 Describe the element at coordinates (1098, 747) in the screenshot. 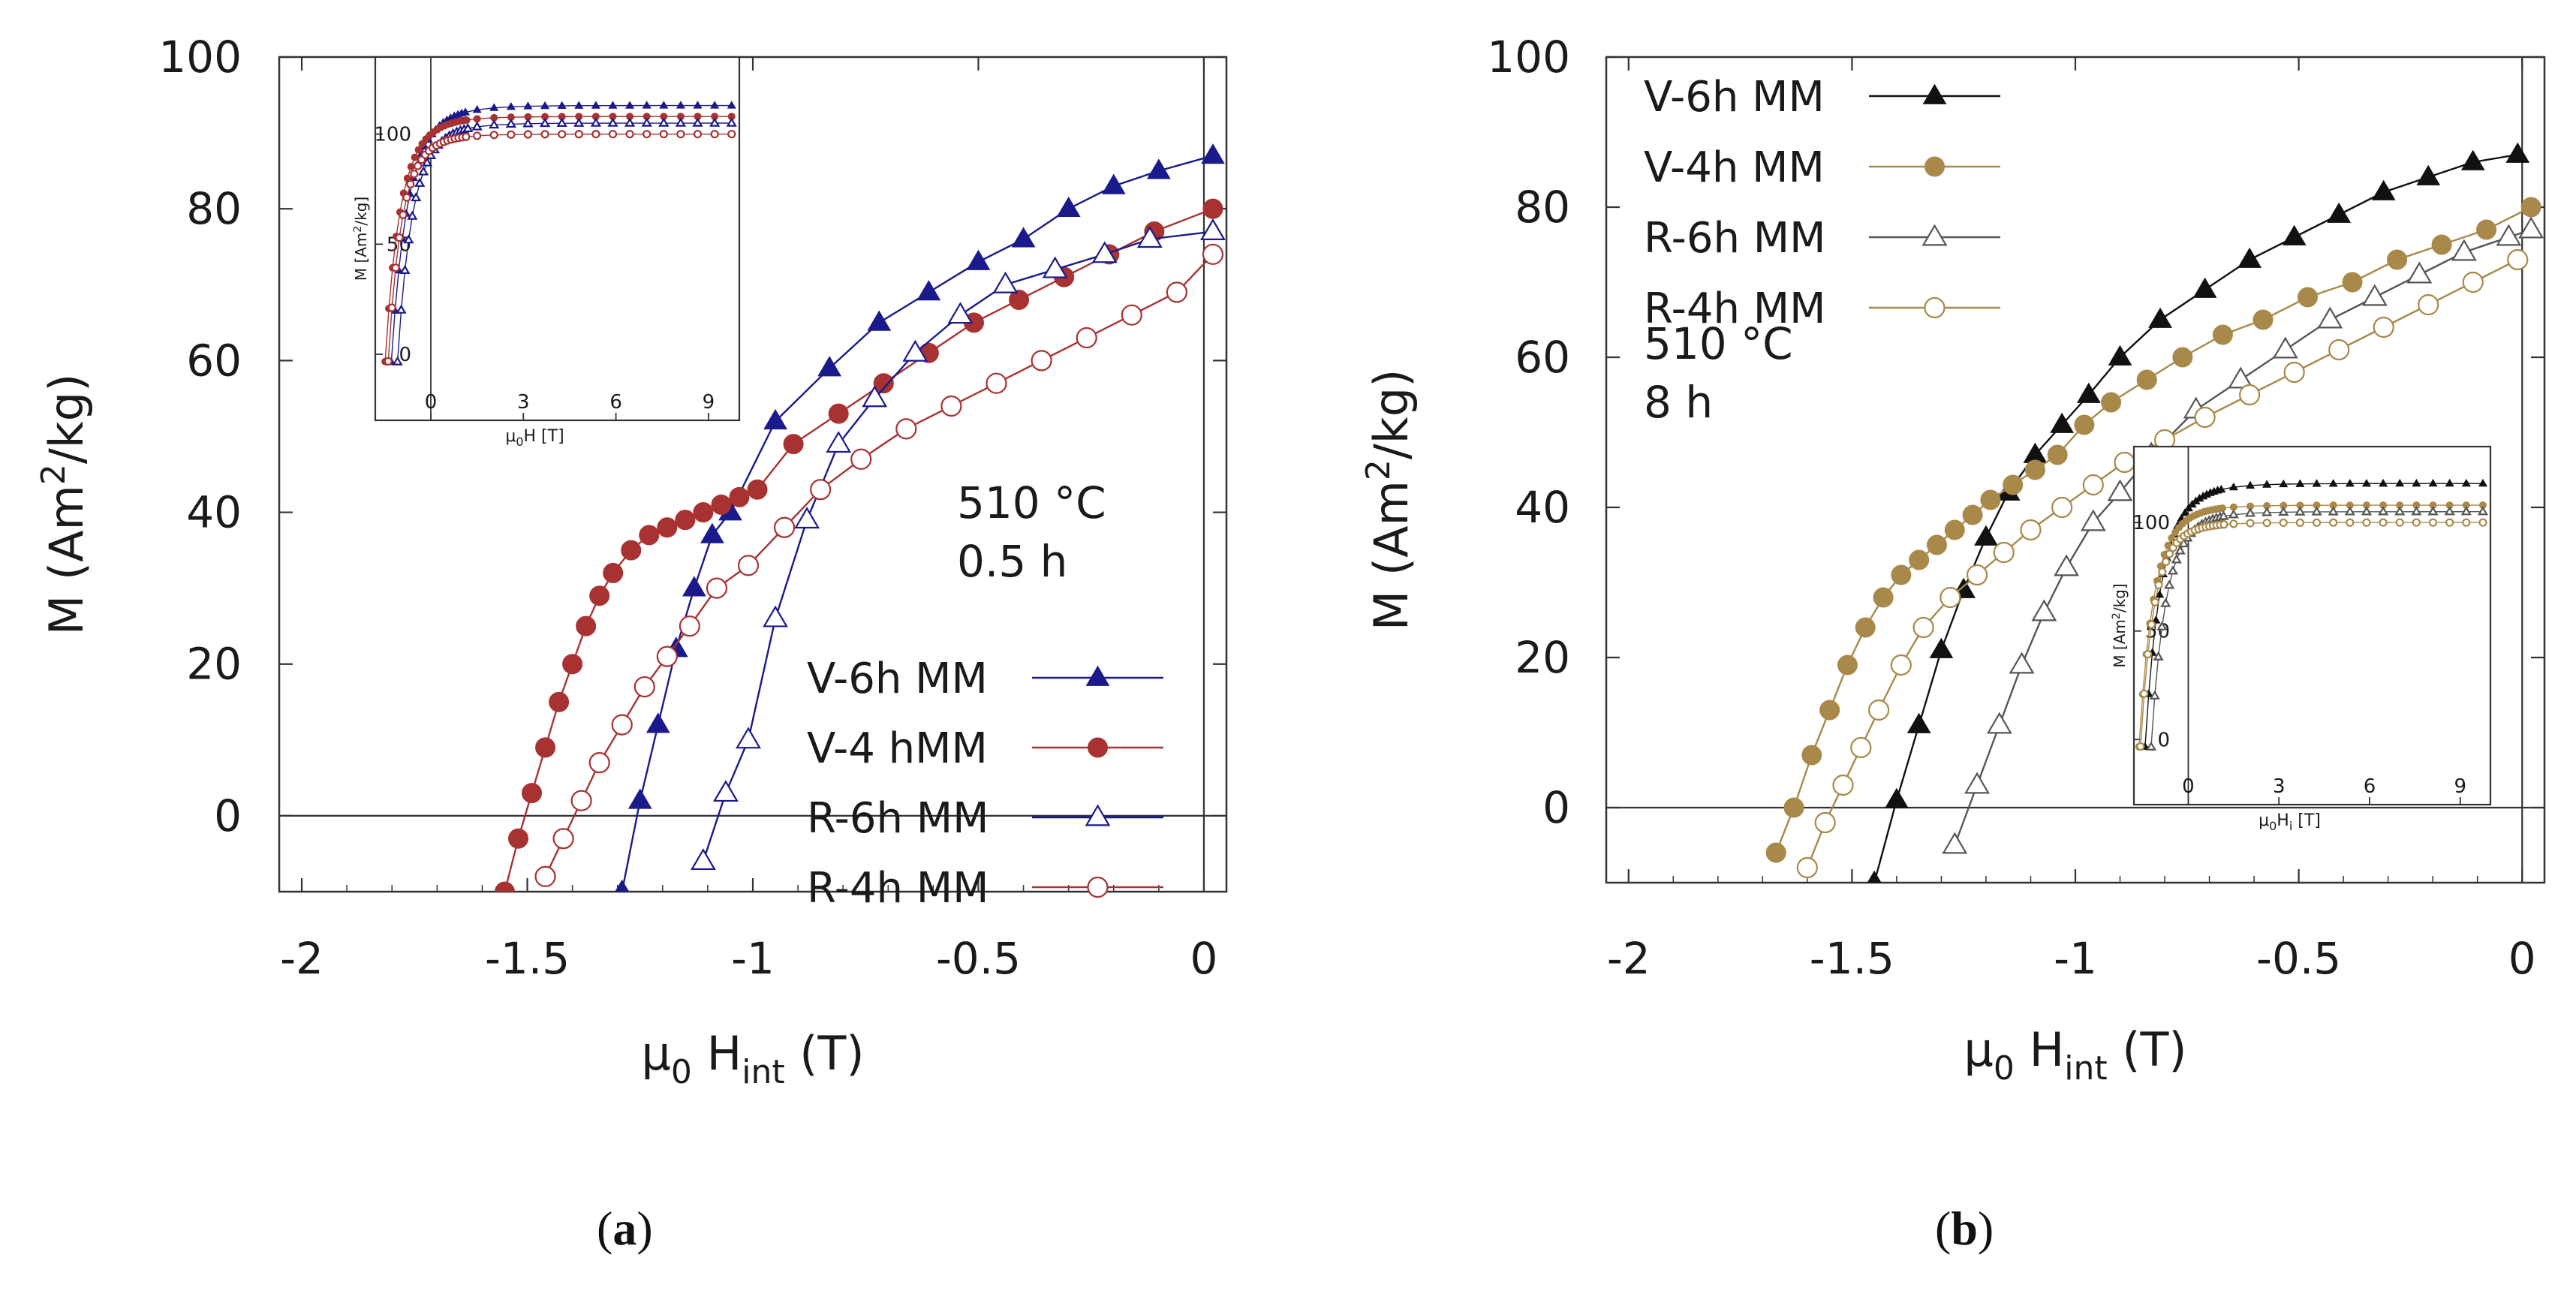

I see `panel-a-legend-marker-v-4-hmm` at that location.